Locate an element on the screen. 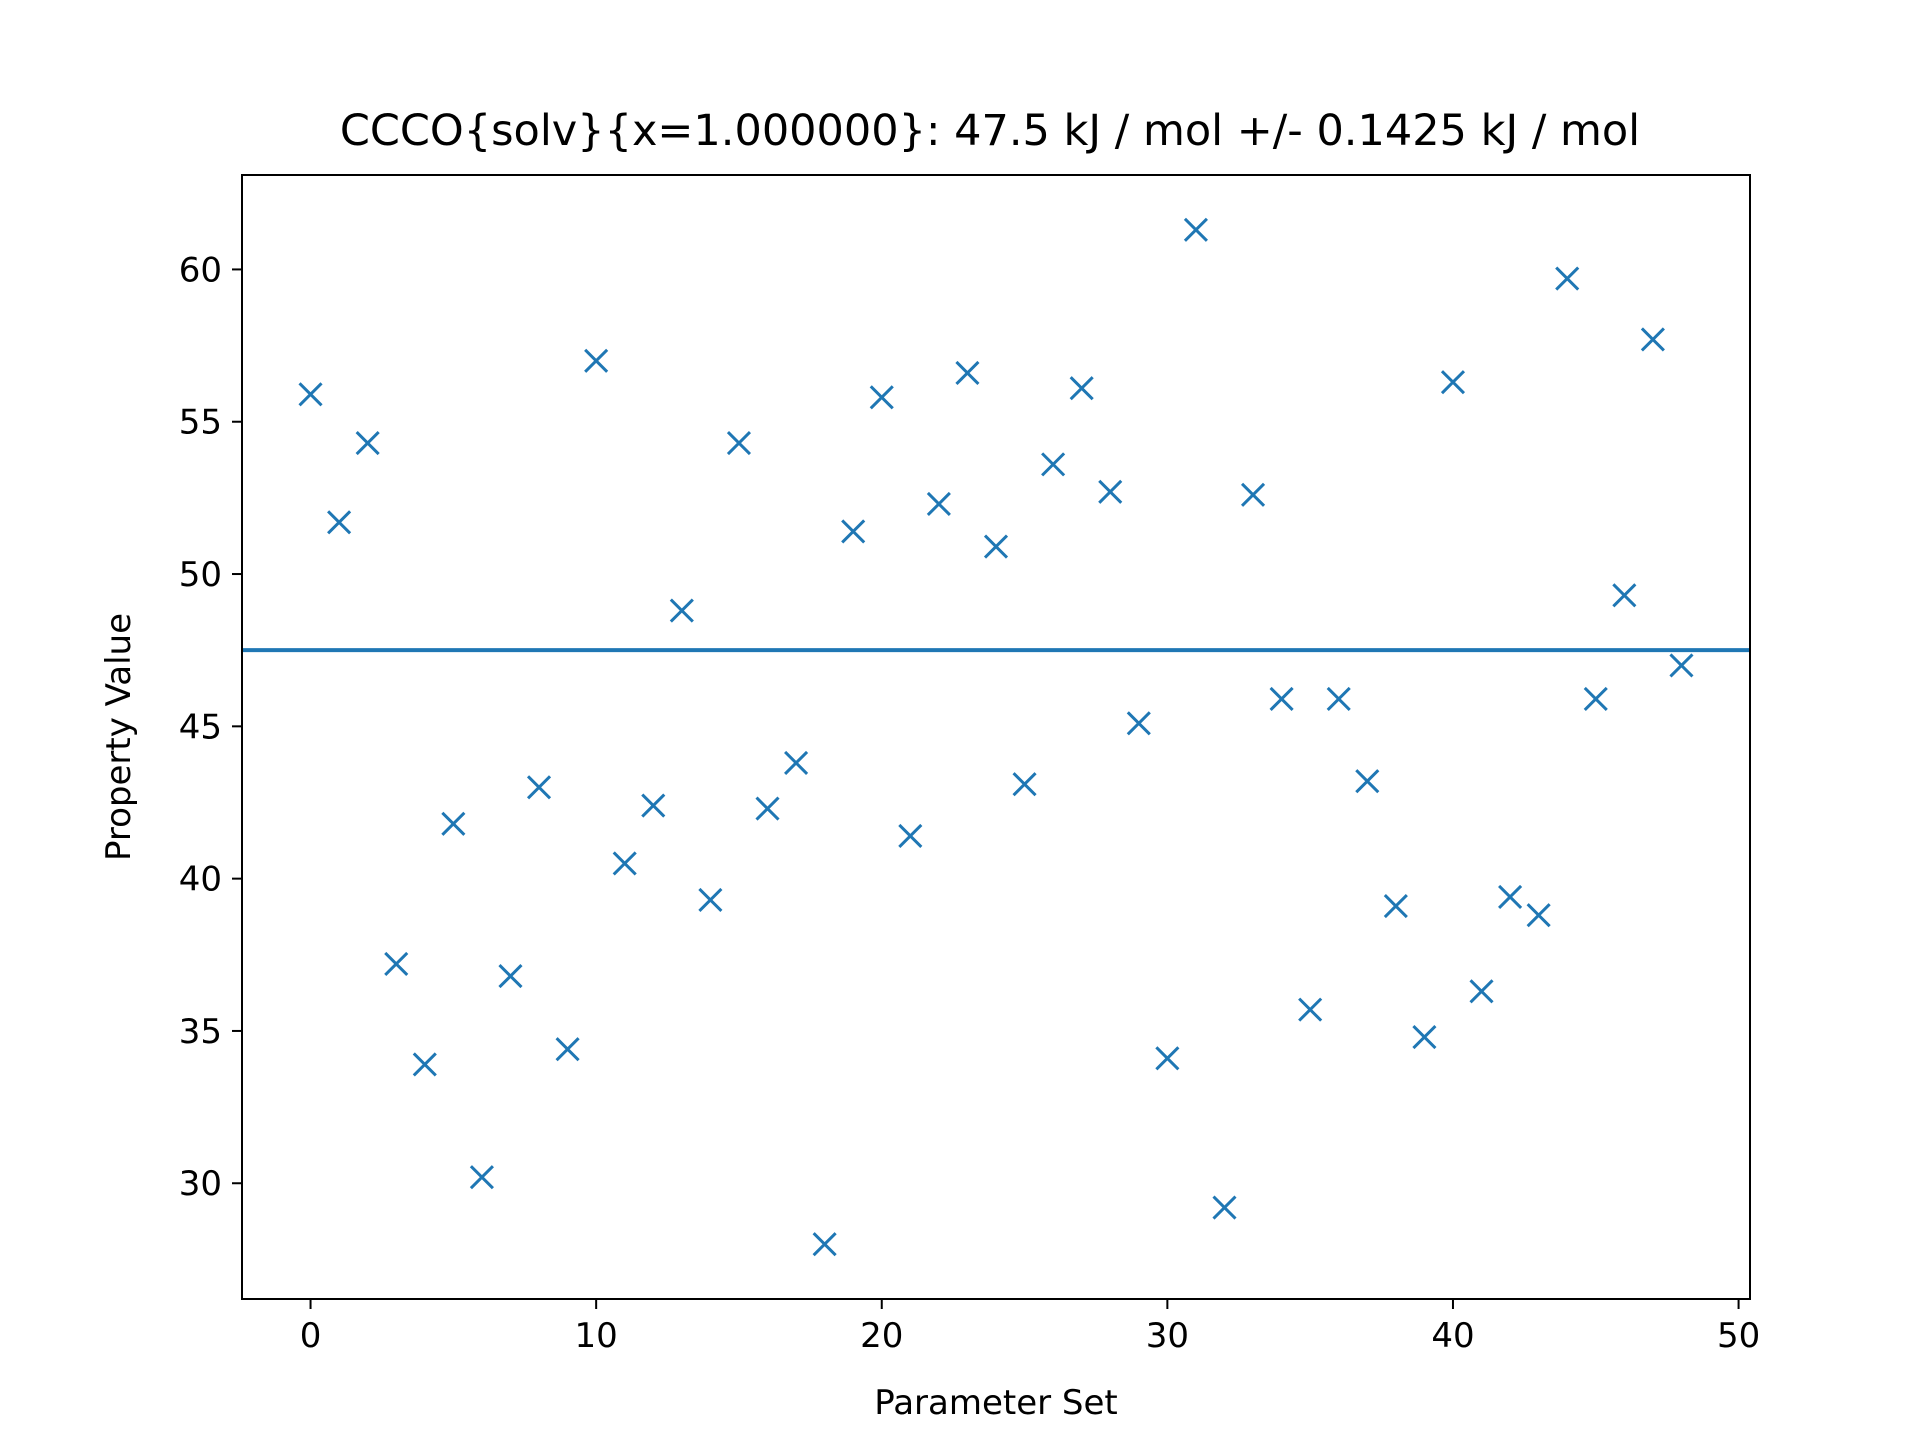  y-tick-label-6: 60 is located at coordinates (200, 270).